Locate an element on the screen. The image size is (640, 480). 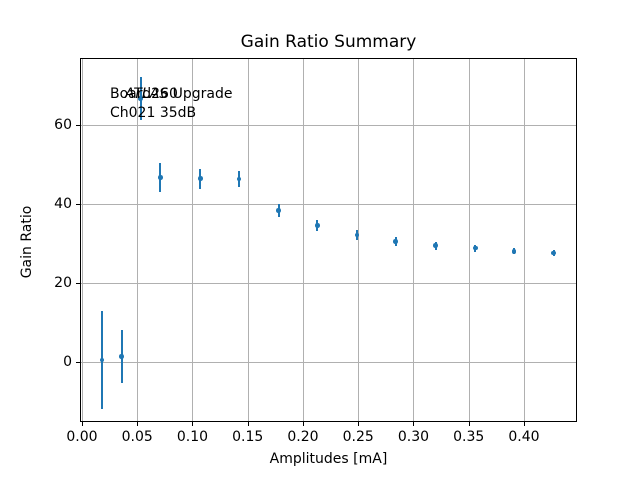
x-tick-label: 0.25 is located at coordinates (358, 437).